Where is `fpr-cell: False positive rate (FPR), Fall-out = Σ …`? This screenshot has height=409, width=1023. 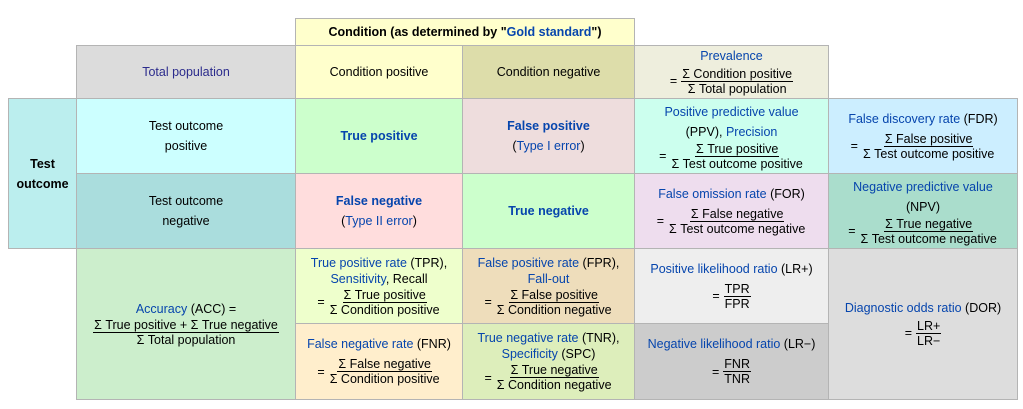
fpr-cell: False positive rate (FPR), Fall-out = Σ … is located at coordinates (548, 286).